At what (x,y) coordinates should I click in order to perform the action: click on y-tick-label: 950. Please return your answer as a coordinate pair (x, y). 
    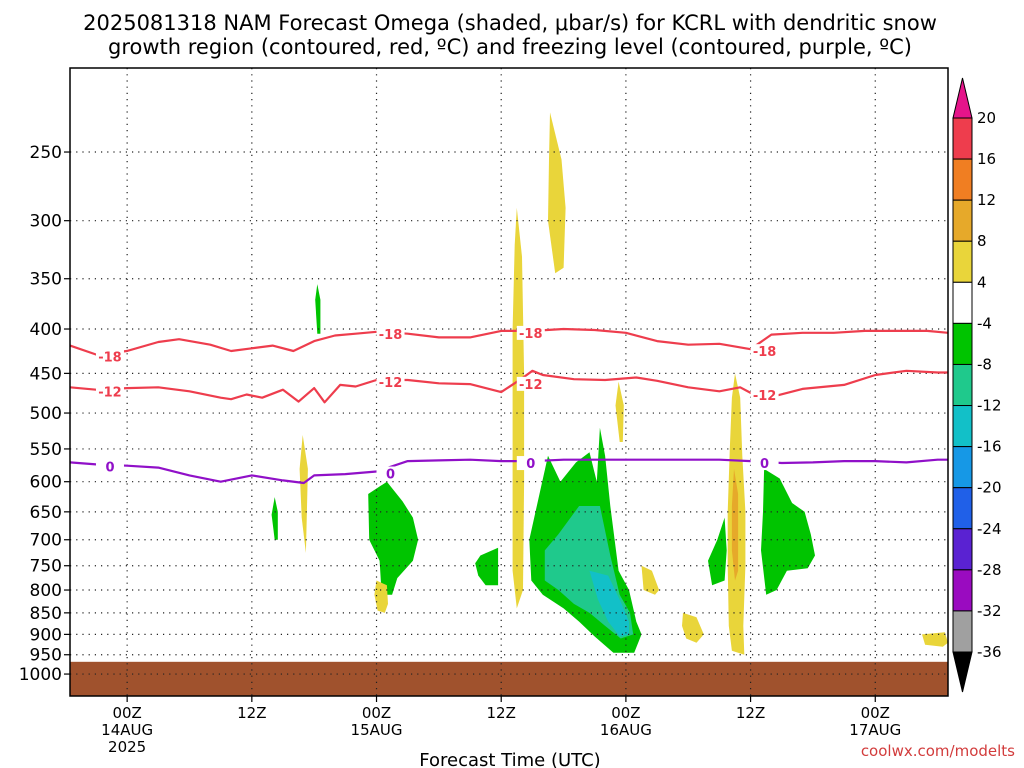
    Looking at the image, I should click on (46, 656).